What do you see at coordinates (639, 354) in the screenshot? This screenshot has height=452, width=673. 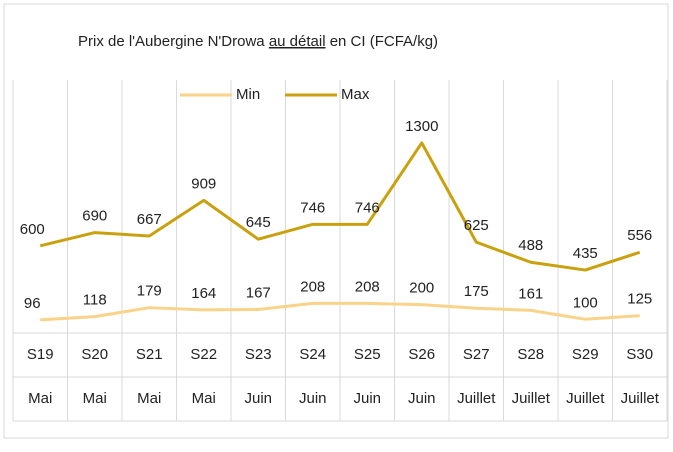 I see `x-tick-label: S30` at bounding box center [639, 354].